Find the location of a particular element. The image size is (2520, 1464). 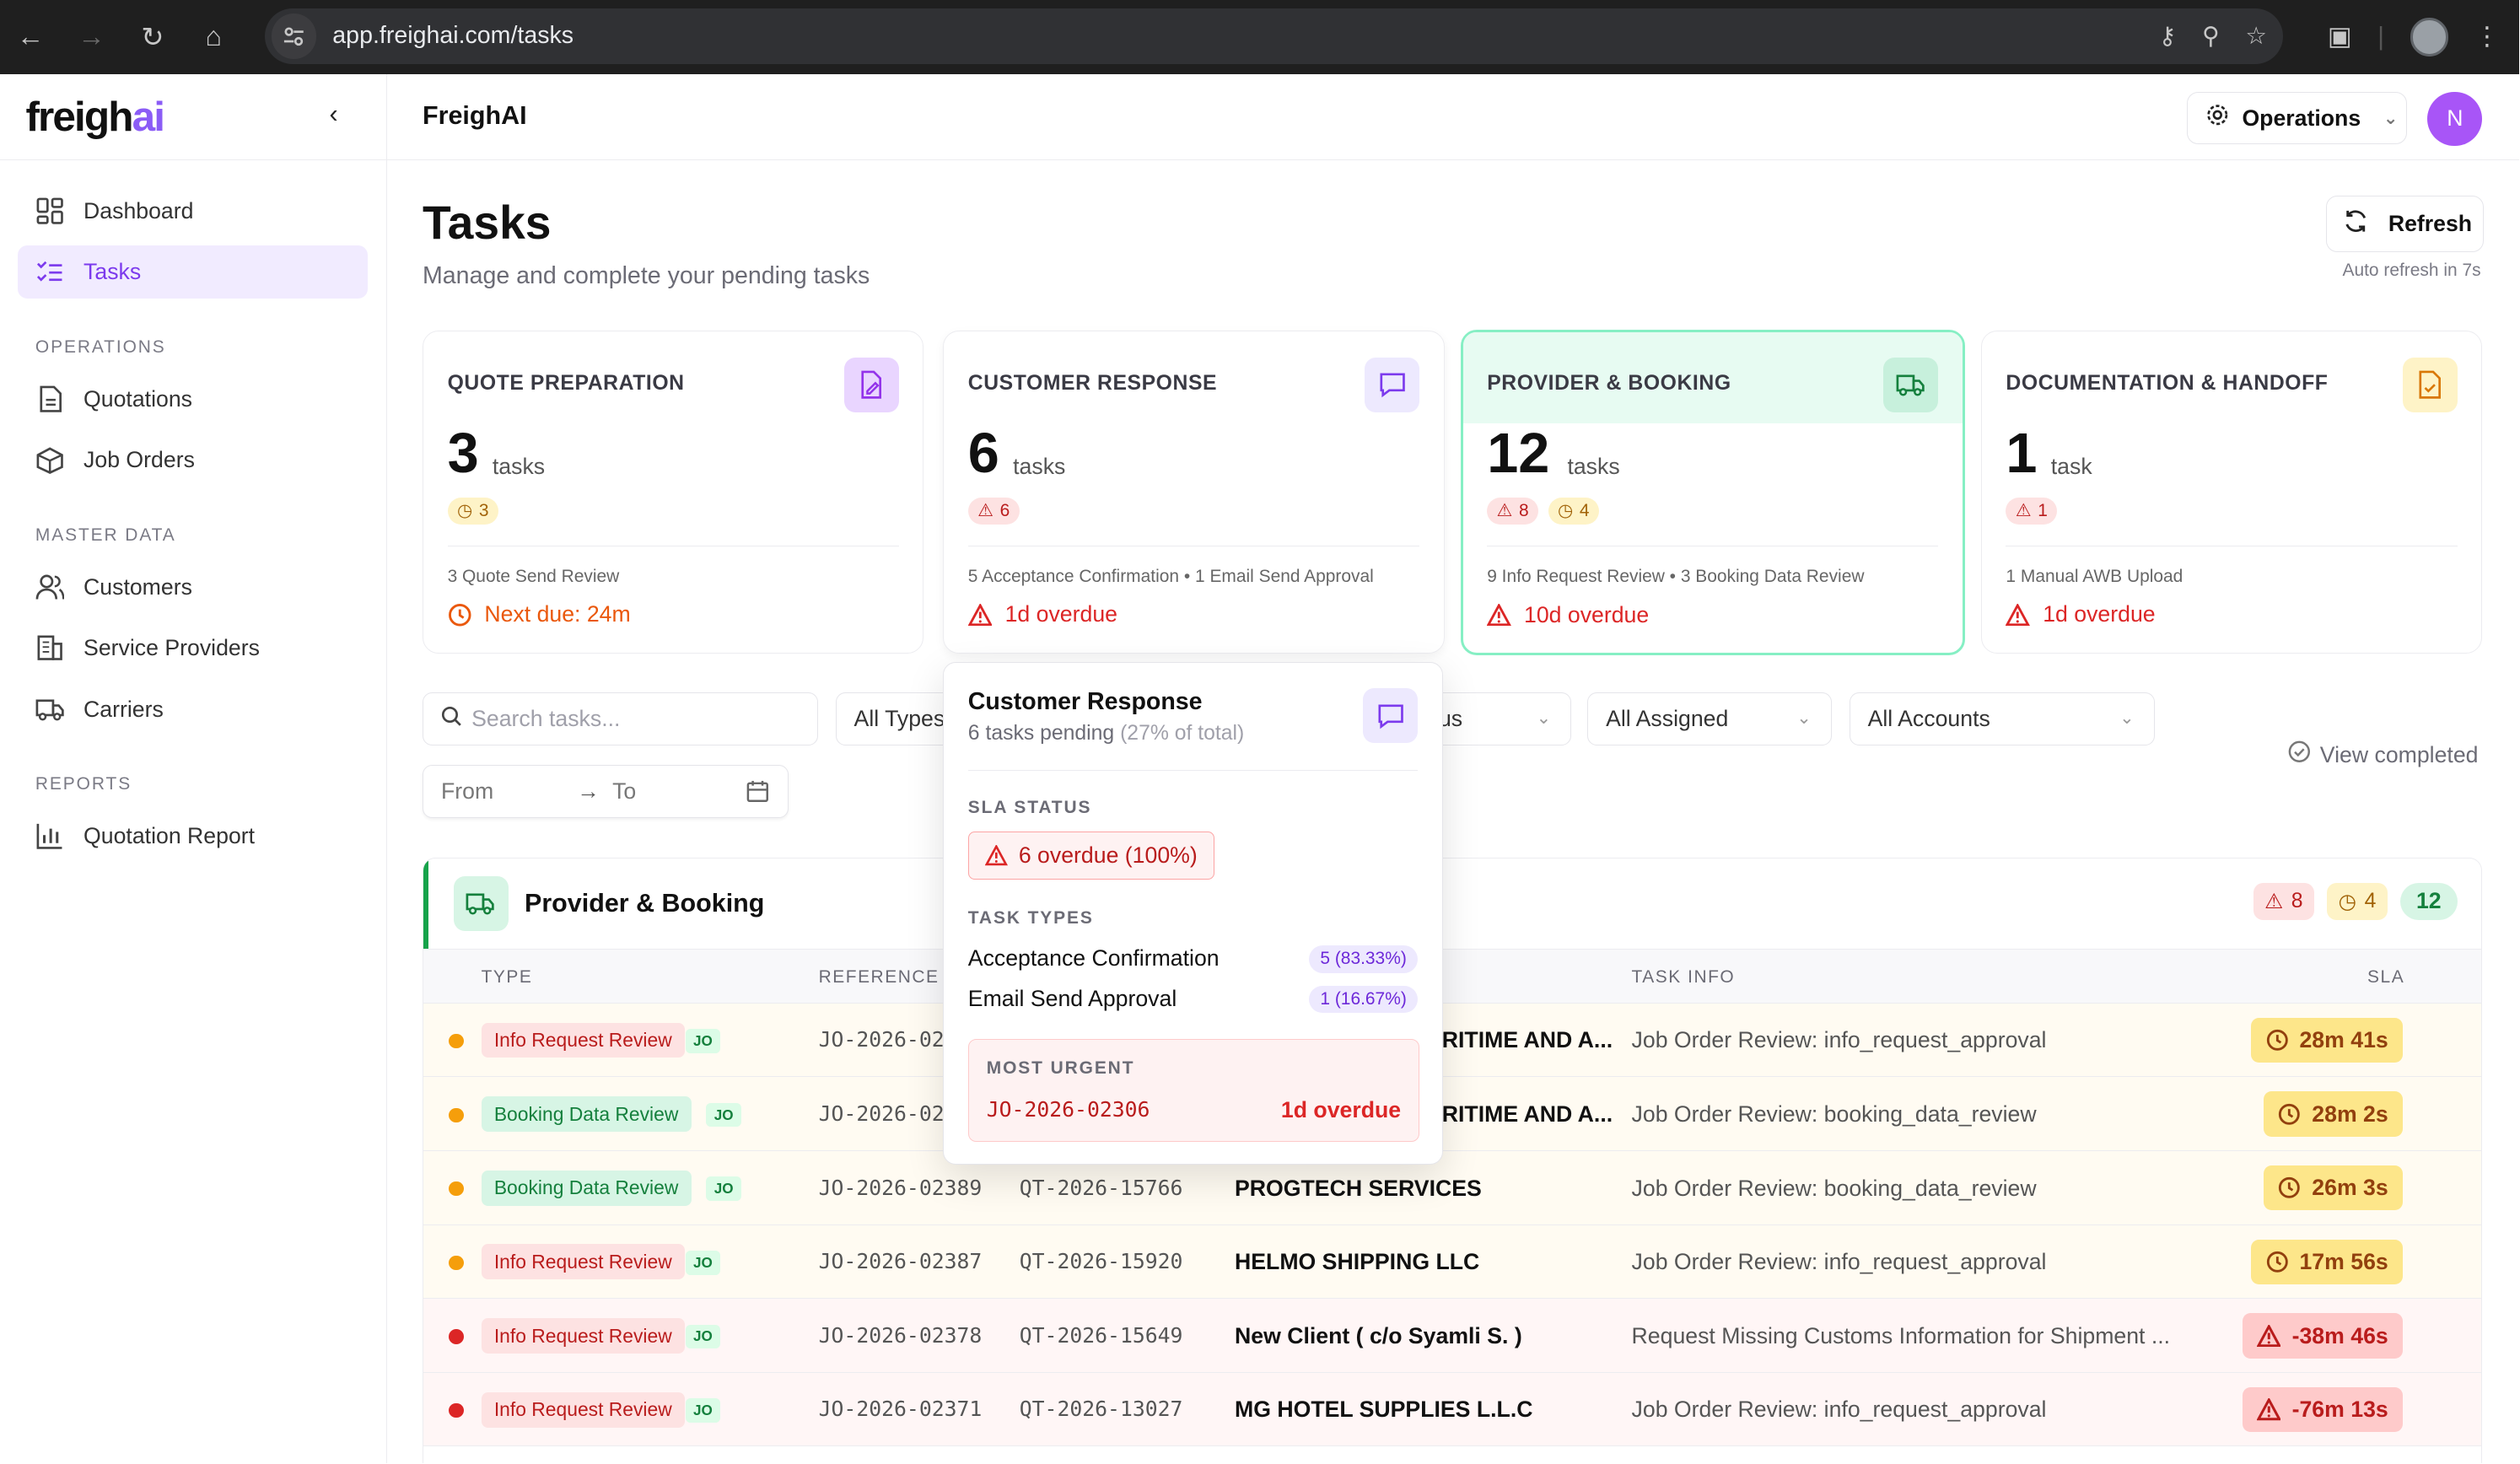

popover-title: Customer Response is located at coordinates (1085, 702).